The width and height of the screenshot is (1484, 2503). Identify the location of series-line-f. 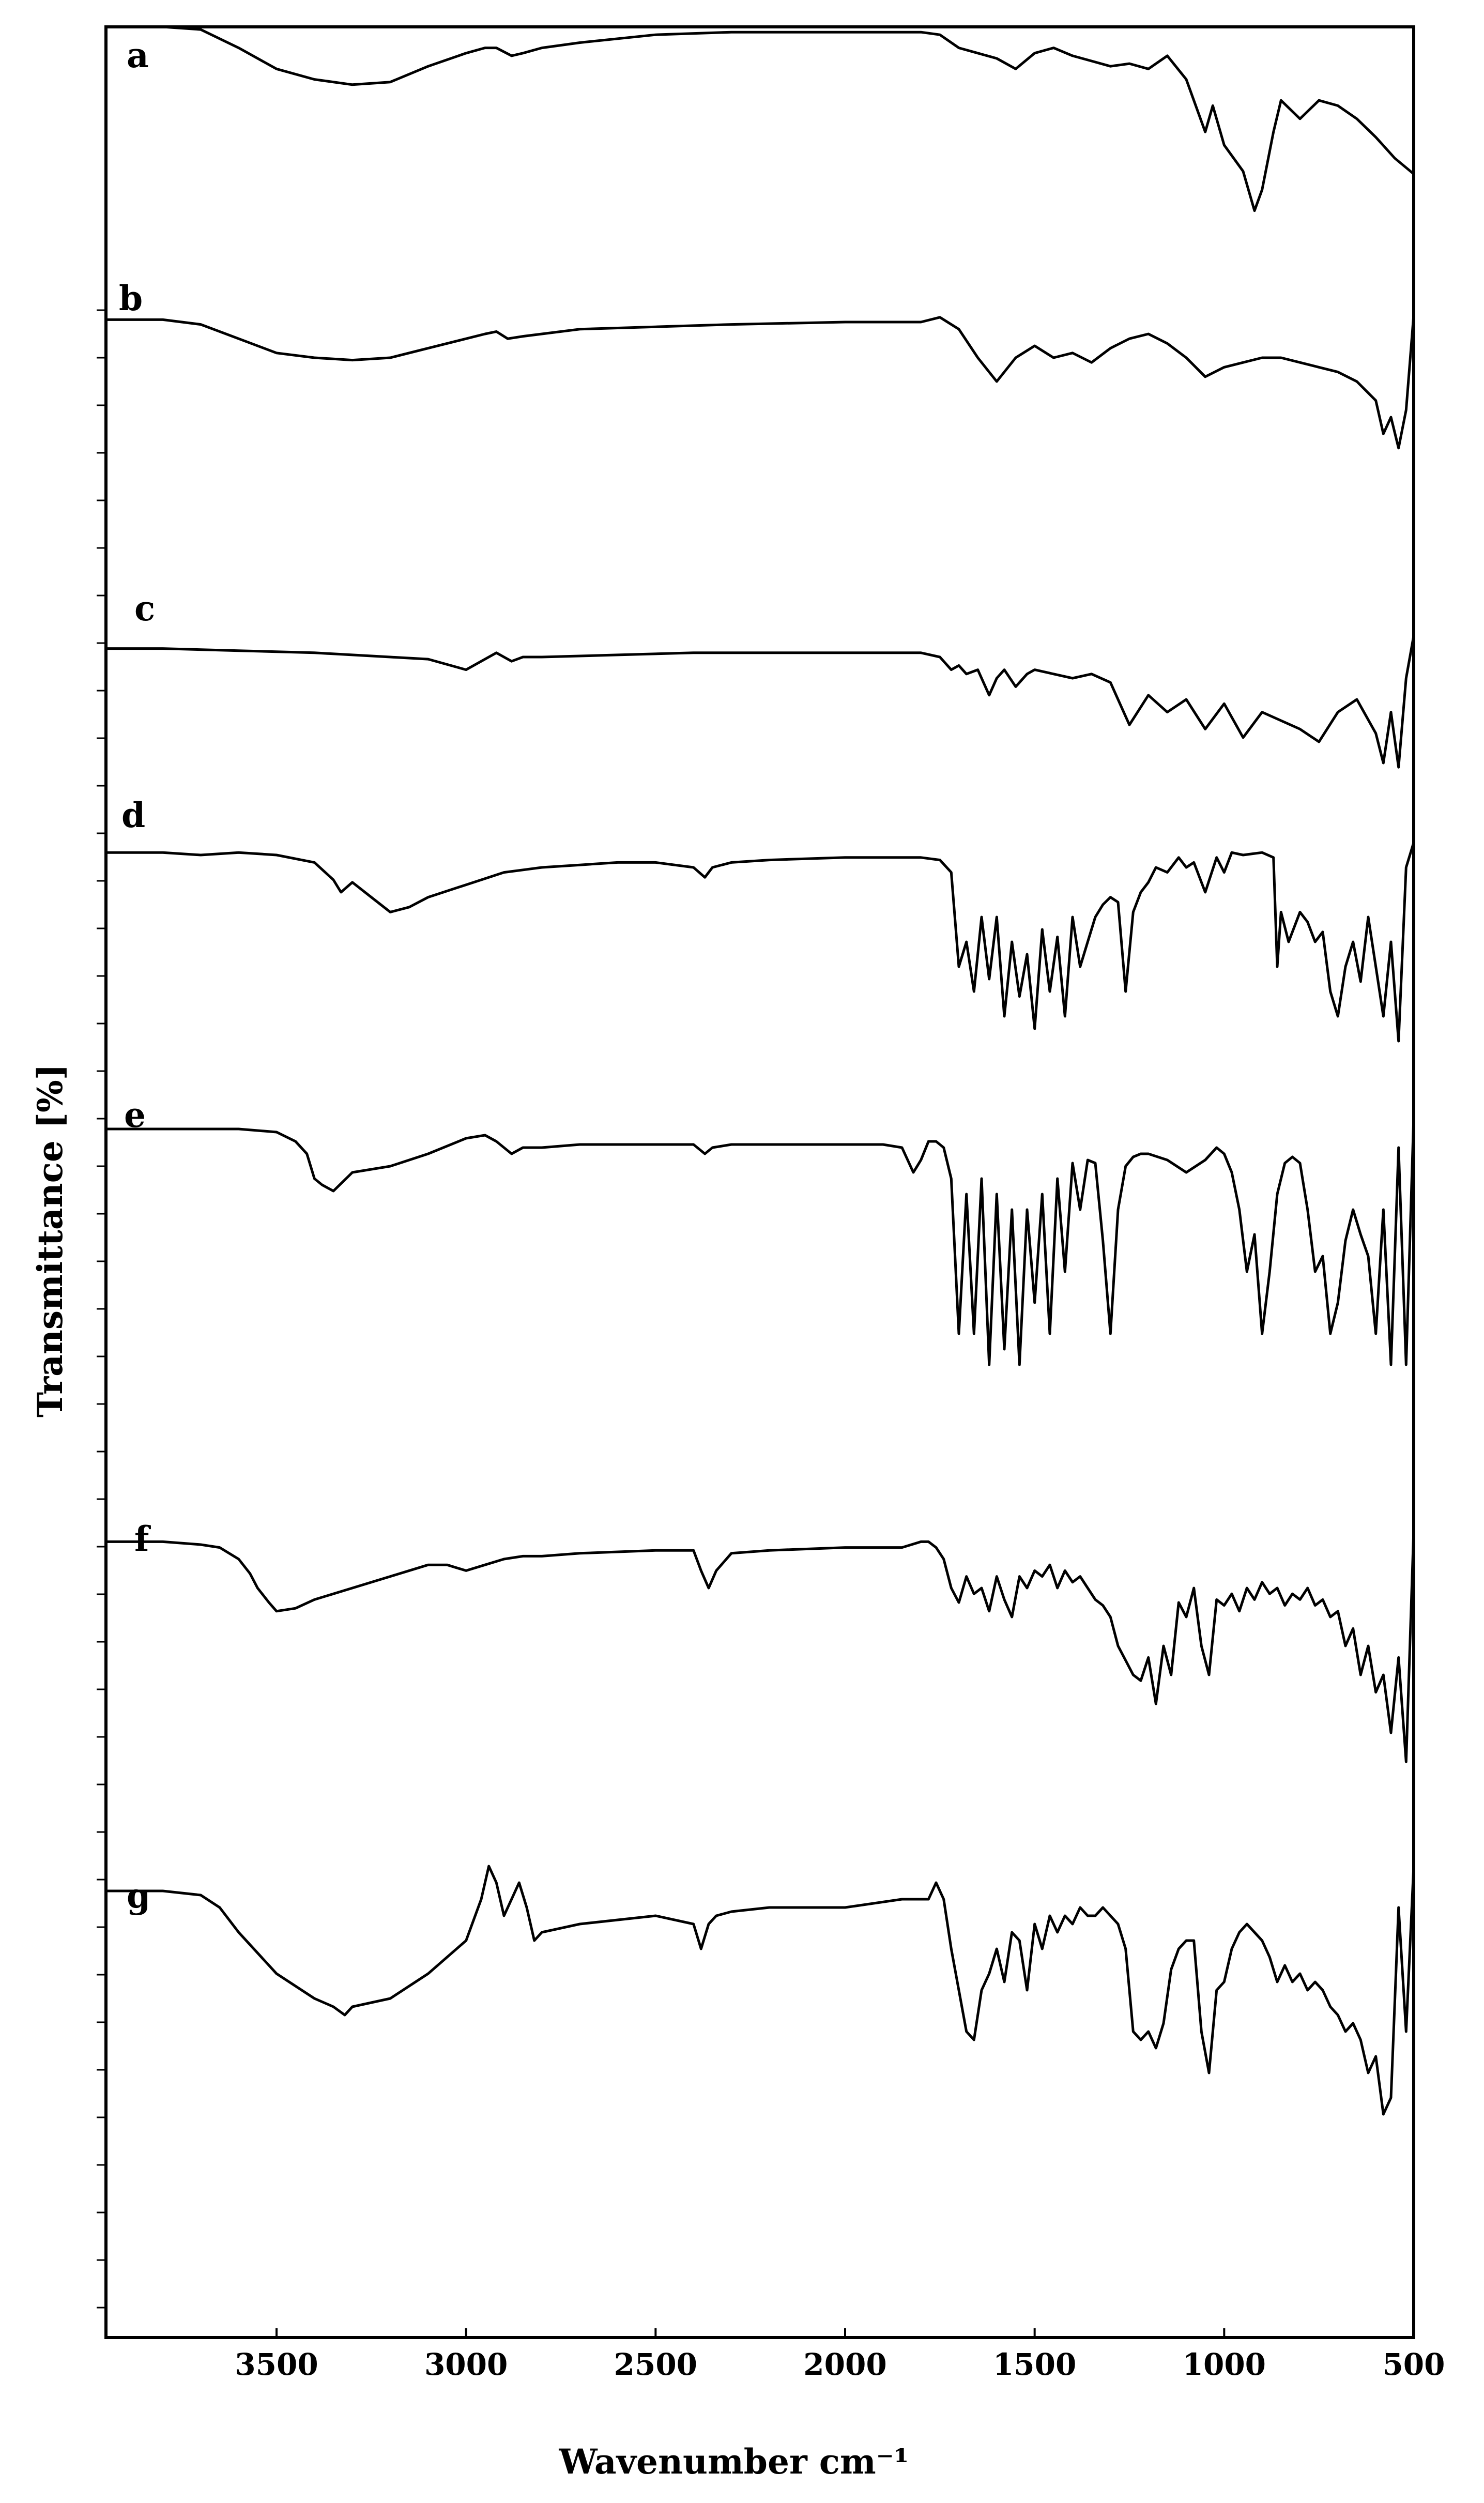
(760, 1647).